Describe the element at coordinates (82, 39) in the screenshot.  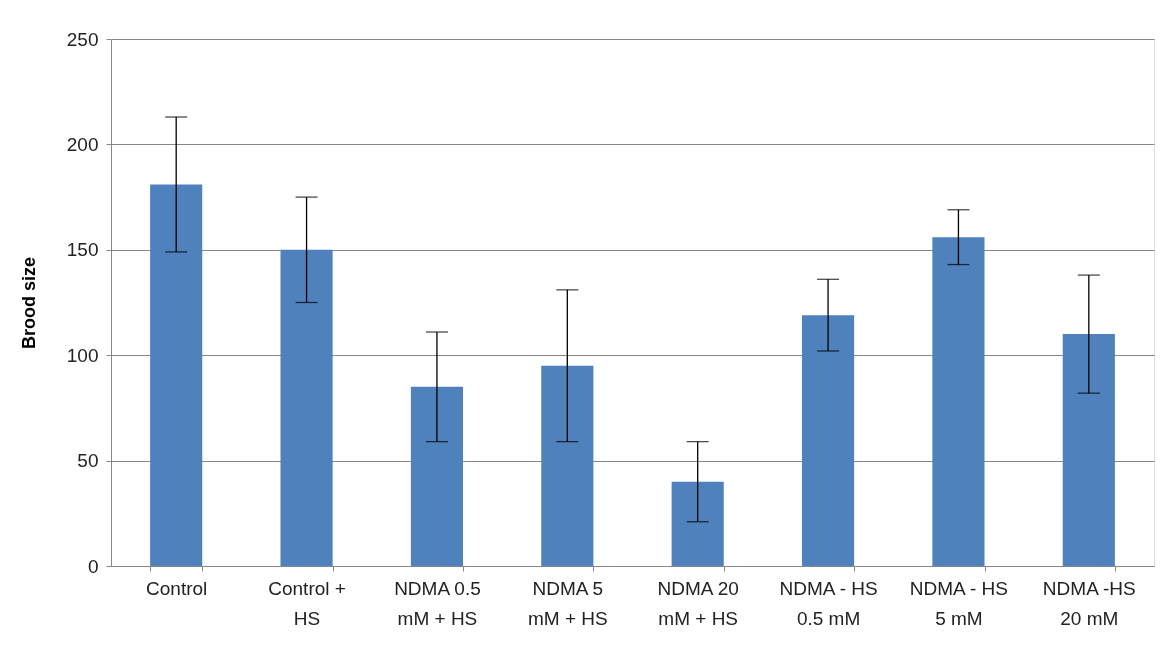
I see `y-tick-label: 250` at that location.